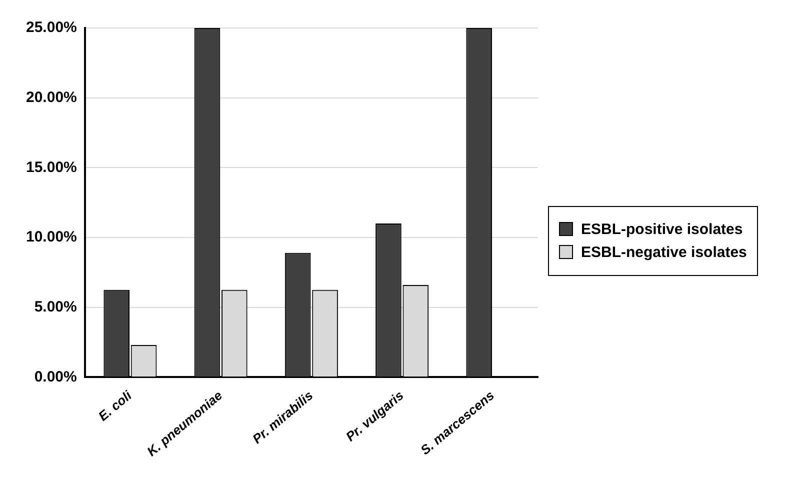 This screenshot has width=792, height=481. I want to click on y-tick-label: 25.00%, so click(51, 27).